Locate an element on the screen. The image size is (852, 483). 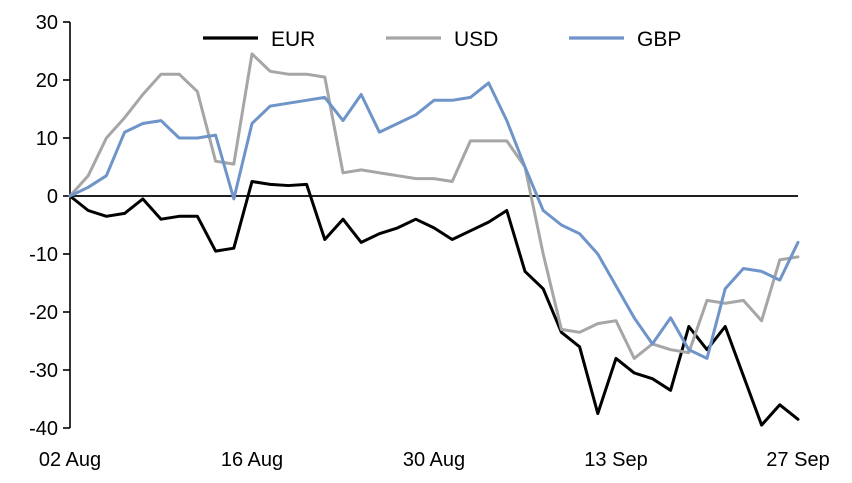
x-tick-label: 02 Aug is located at coordinates (70, 460).